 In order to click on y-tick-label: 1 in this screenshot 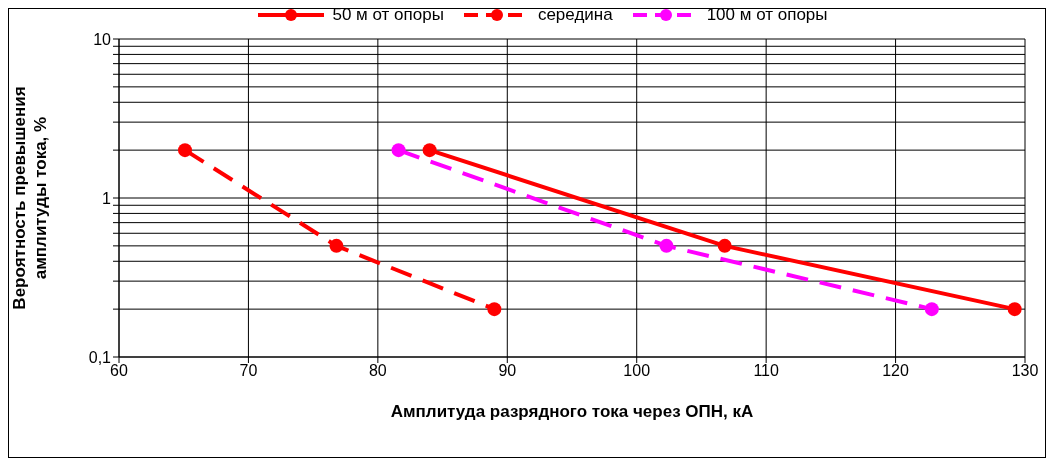, I will do `click(107, 198)`.